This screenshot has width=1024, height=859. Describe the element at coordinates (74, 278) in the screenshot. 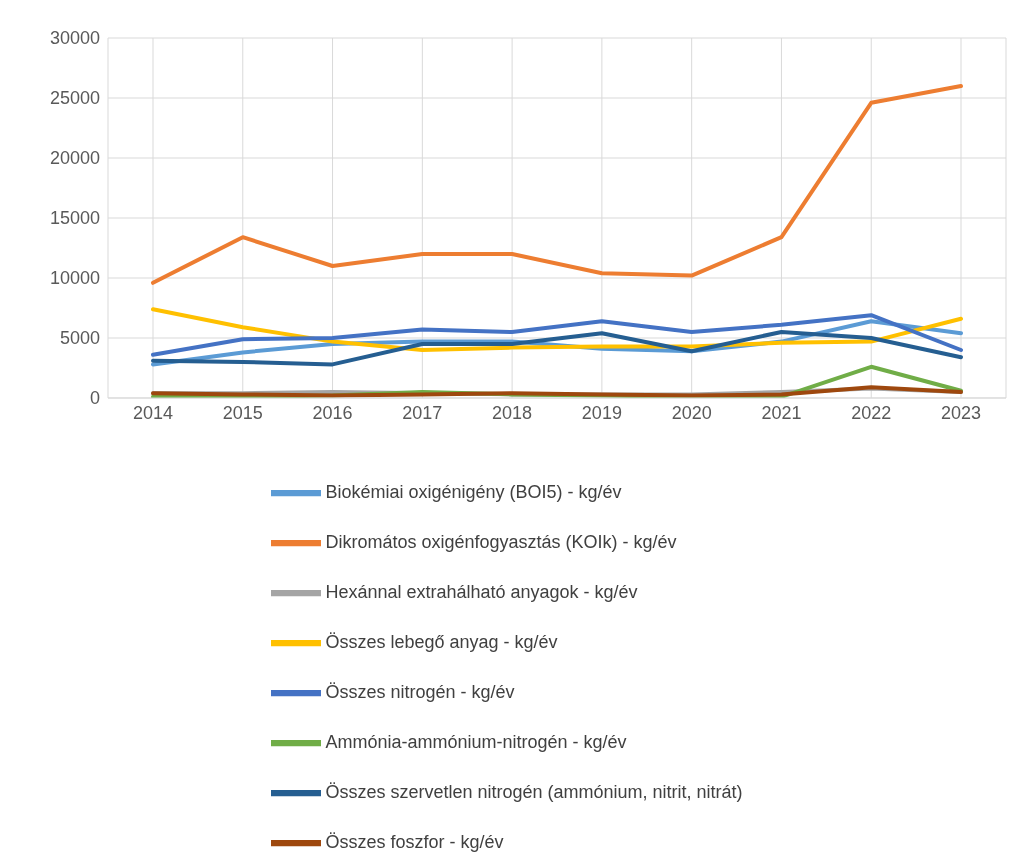

I see `y-tick-label: 10000` at that location.